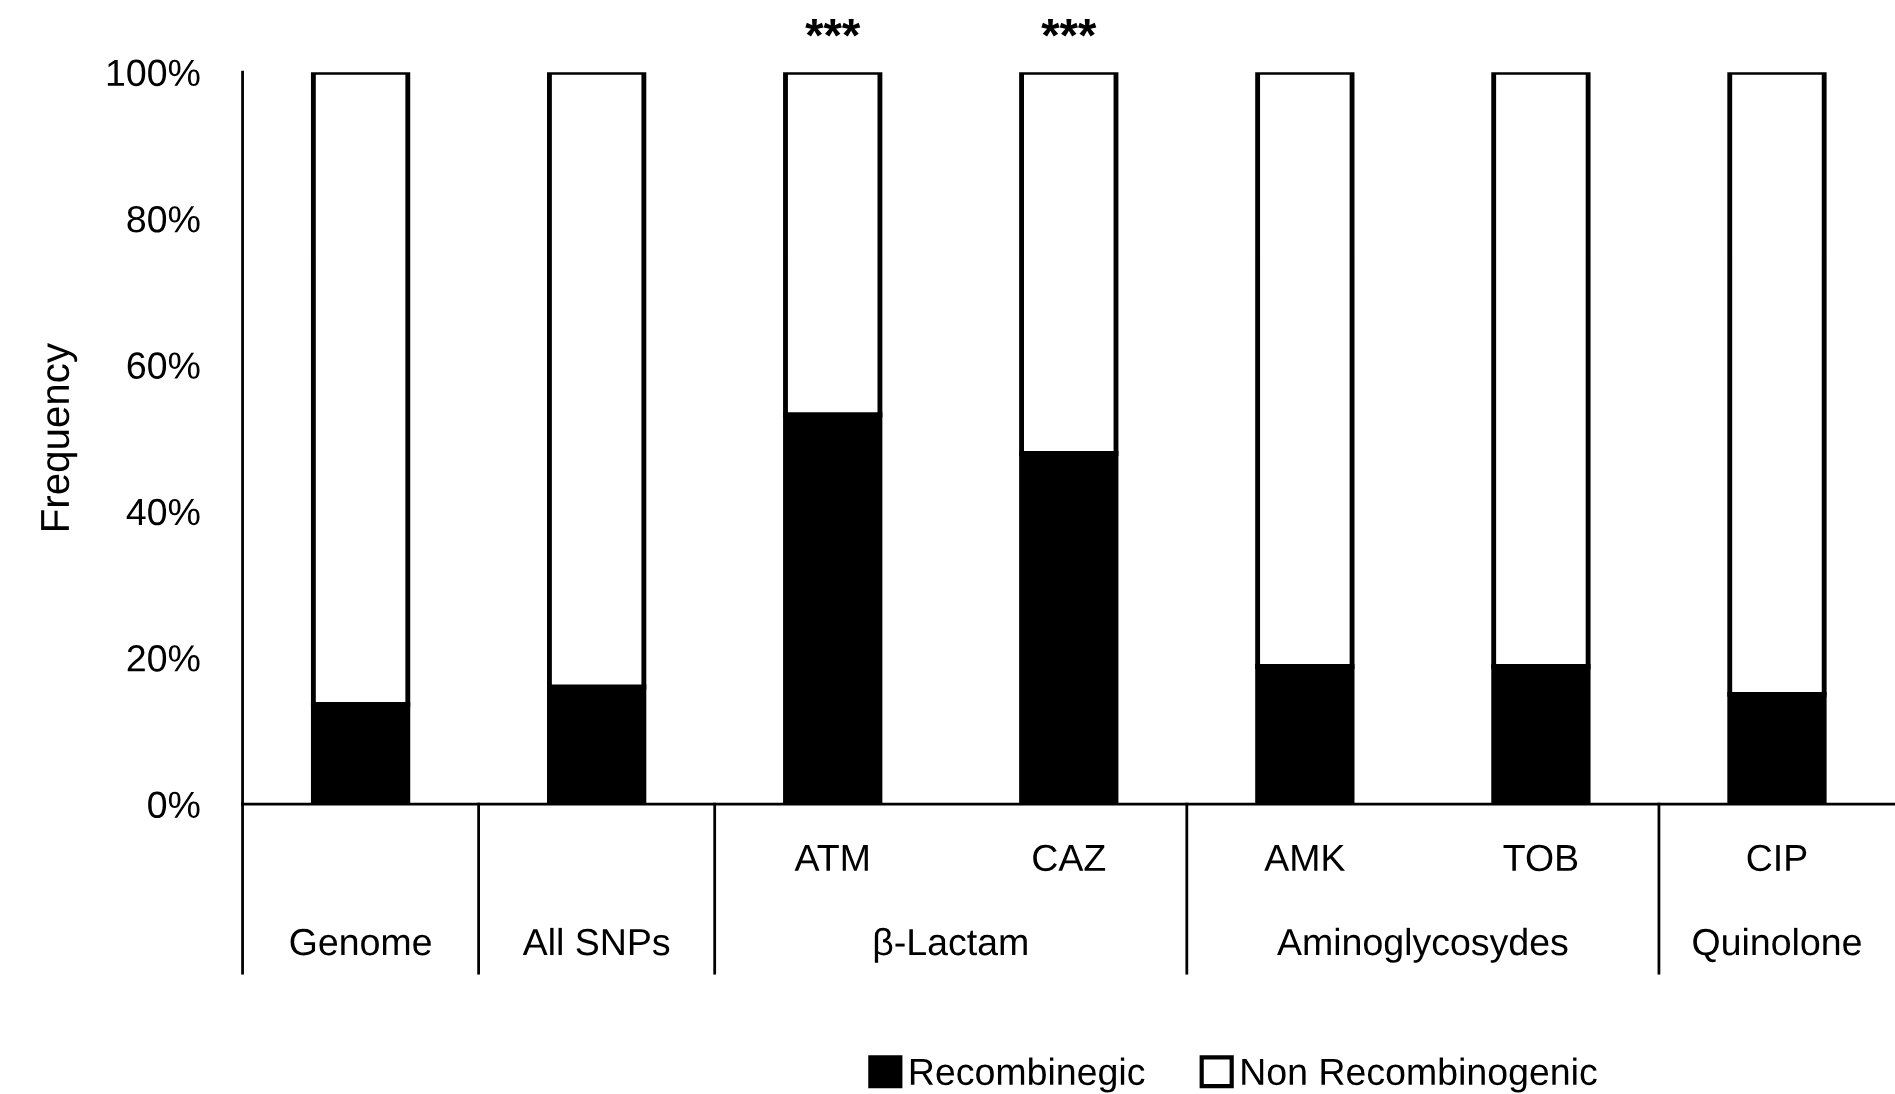 The height and width of the screenshot is (1094, 1895). Describe the element at coordinates (950, 945) in the screenshot. I see `text: β-Lactam` at that location.